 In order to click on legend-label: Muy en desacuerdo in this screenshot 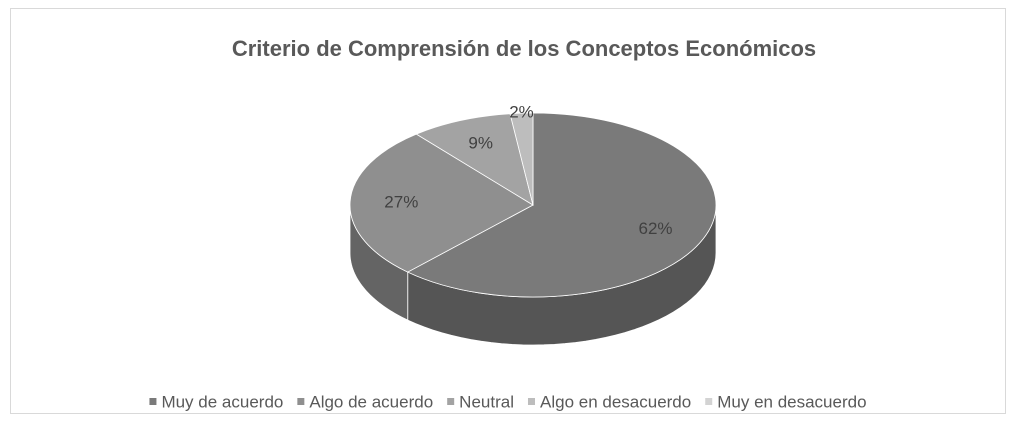, I will do `click(791, 401)`.